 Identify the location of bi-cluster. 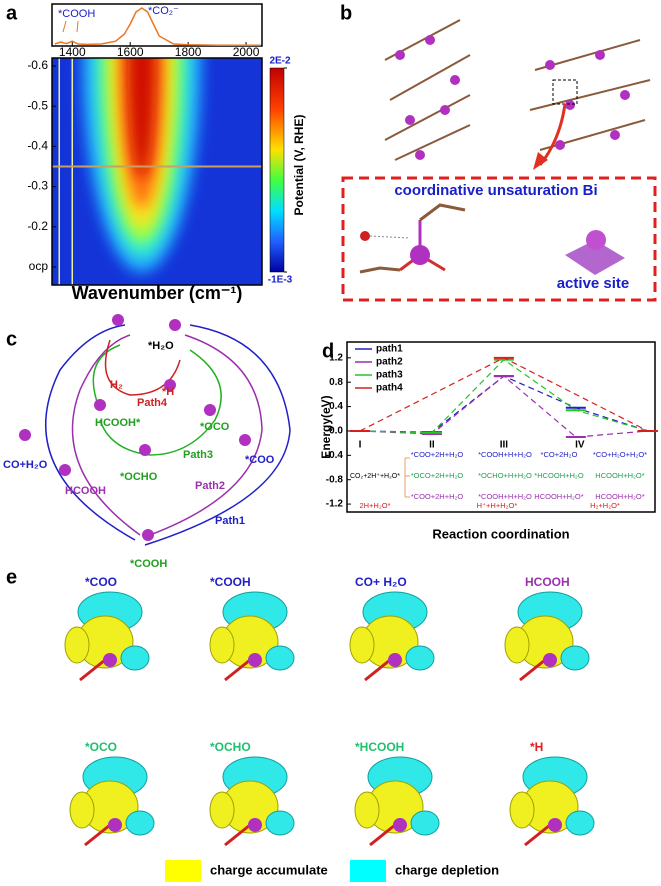
(492, 239).